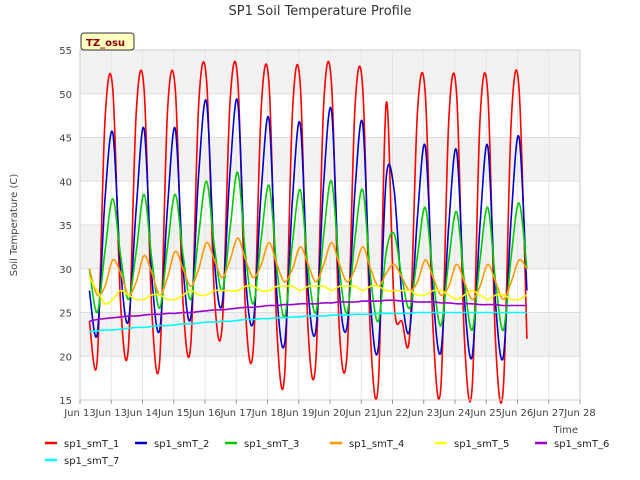 The height and width of the screenshot is (480, 640). Describe the element at coordinates (65, 314) in the screenshot. I see `y-tick-label: 25` at that location.